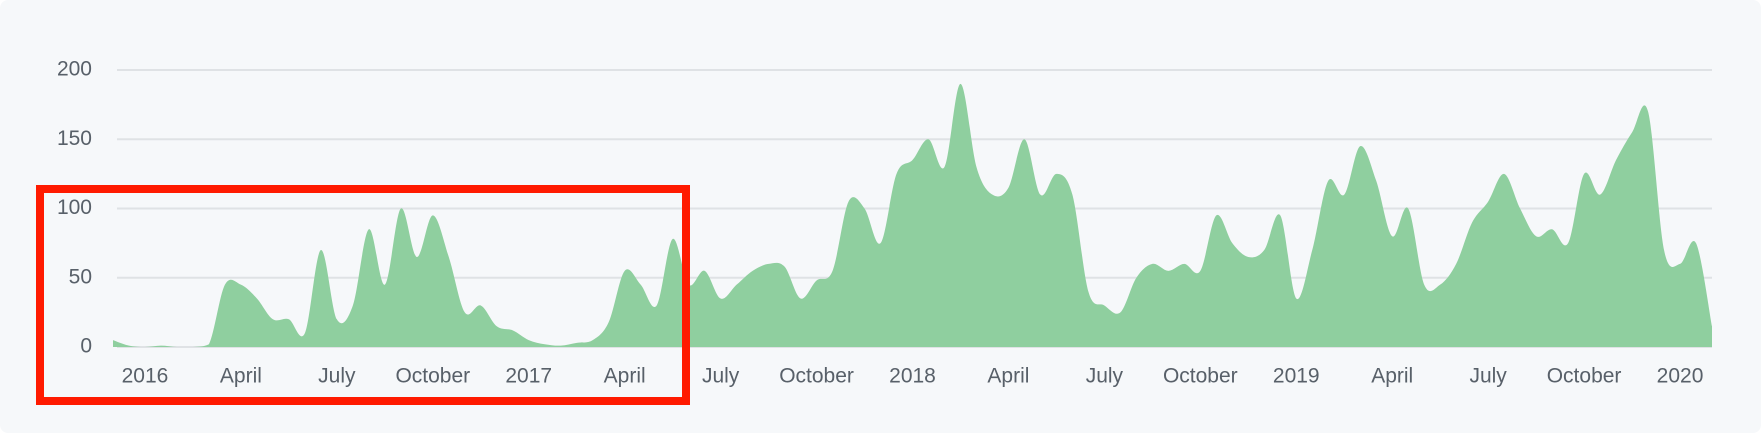 This screenshot has width=1761, height=438. What do you see at coordinates (145, 376) in the screenshot?
I see `x-tick-label: 2016` at bounding box center [145, 376].